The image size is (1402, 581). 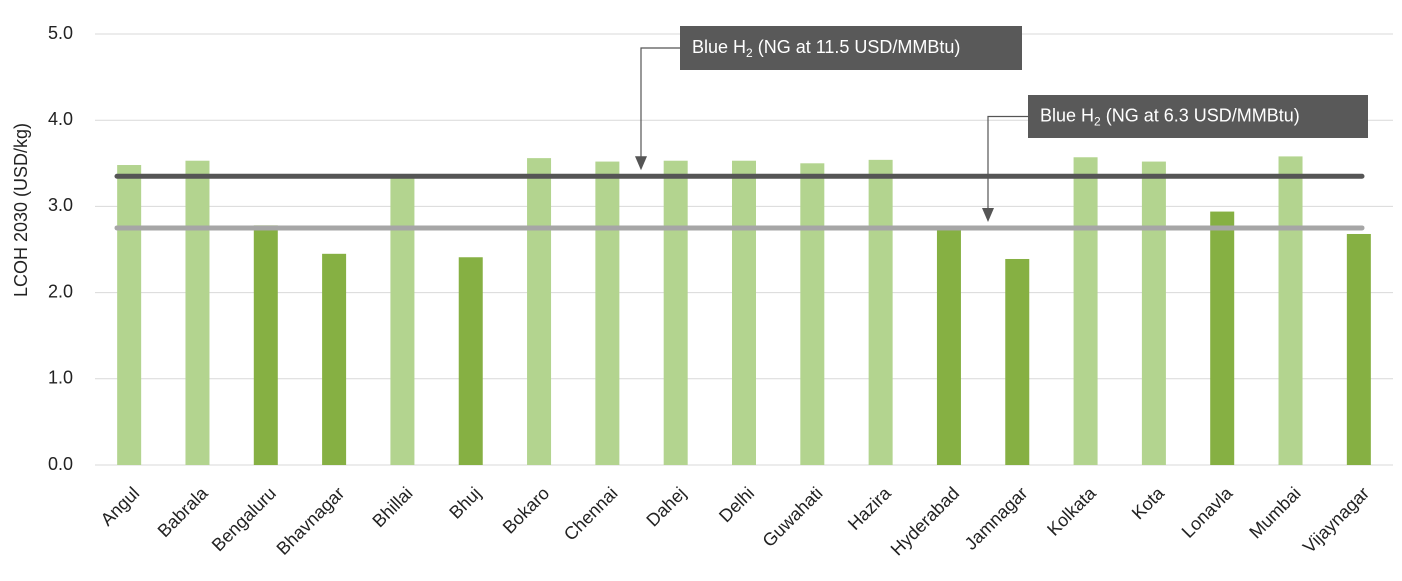 What do you see at coordinates (60, 464) in the screenshot?
I see `y-tick-label: 0.0` at bounding box center [60, 464].